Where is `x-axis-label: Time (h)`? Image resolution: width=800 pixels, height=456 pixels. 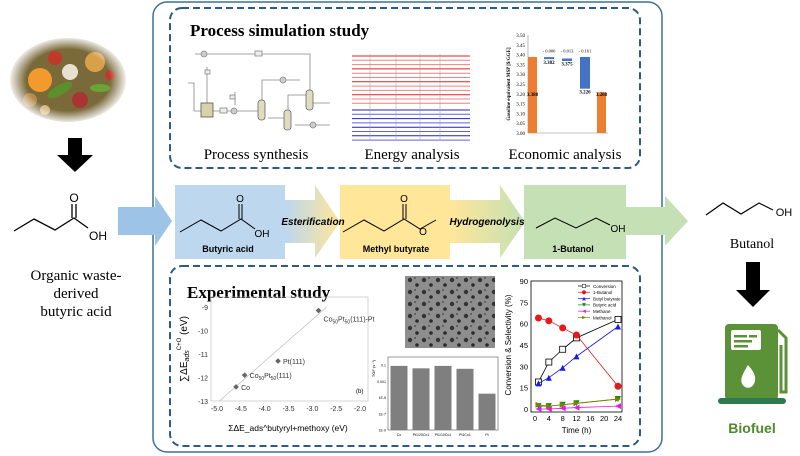 x-axis-label: Time (h) is located at coordinates (577, 430).